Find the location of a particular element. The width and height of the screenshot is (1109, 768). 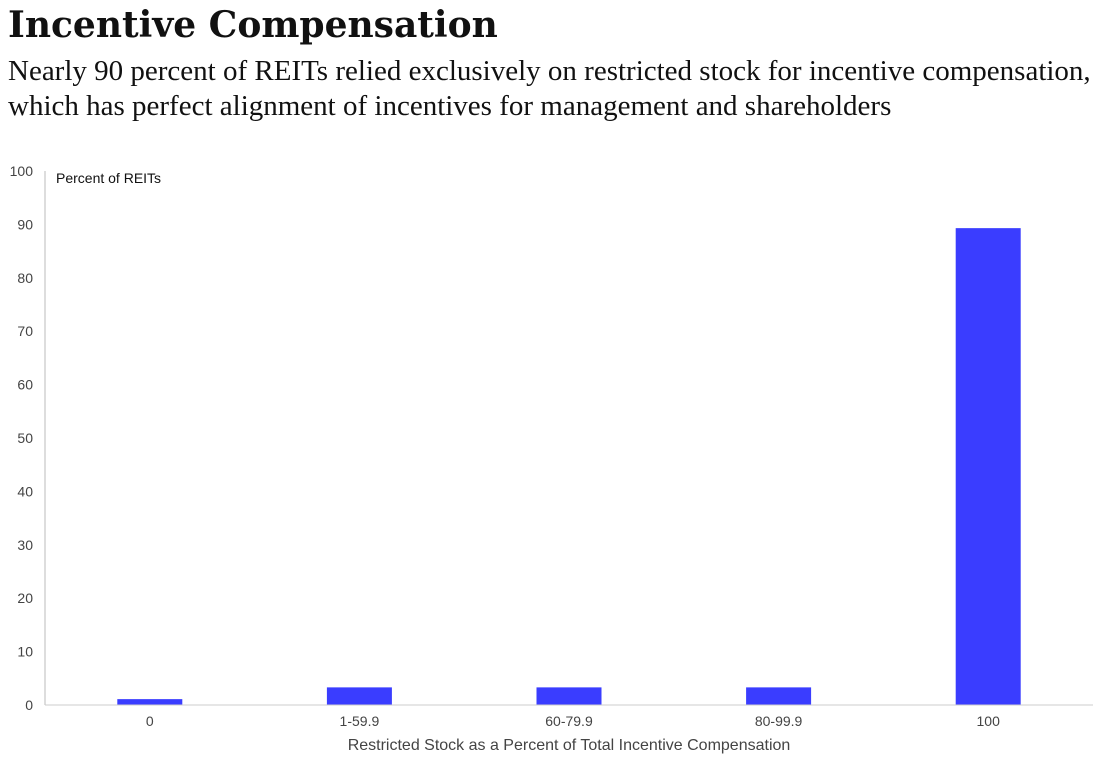

y-tick-label: 30 is located at coordinates (25, 545).